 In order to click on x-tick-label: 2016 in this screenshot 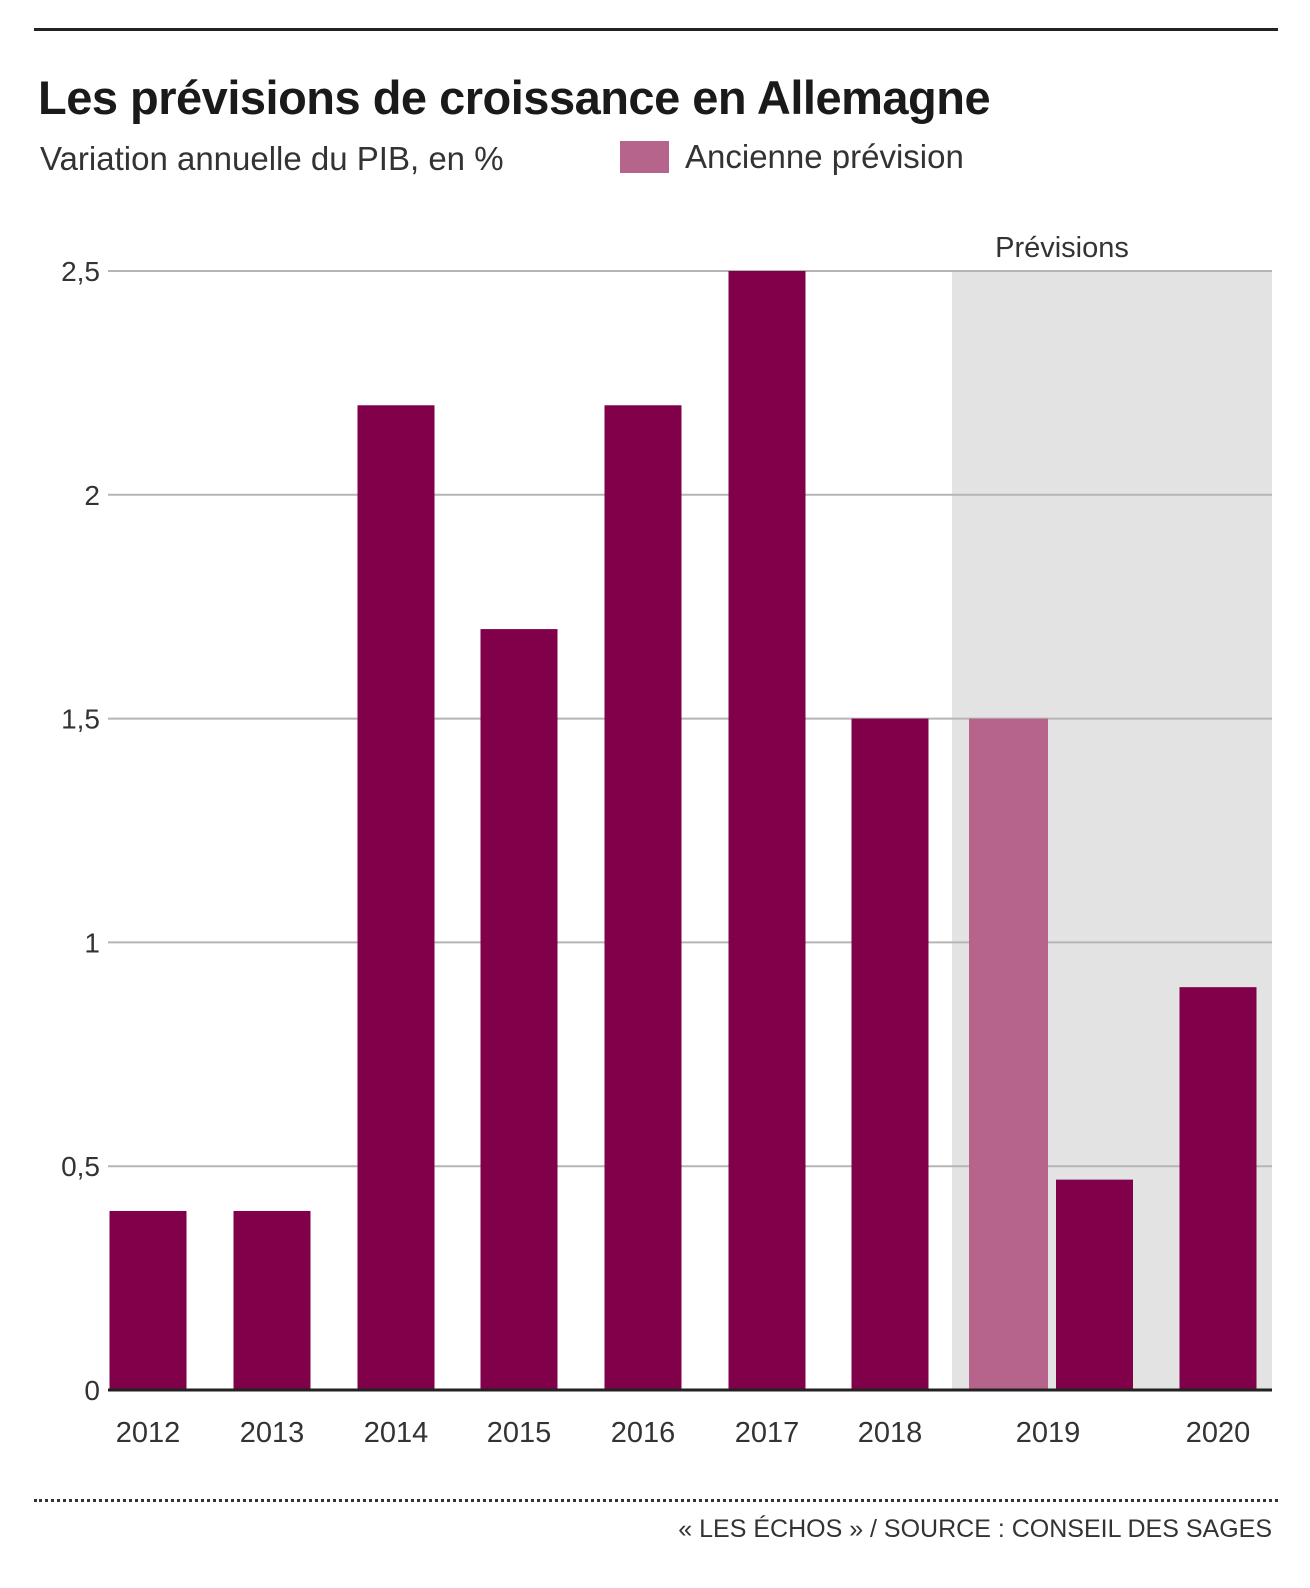, I will do `click(643, 1433)`.